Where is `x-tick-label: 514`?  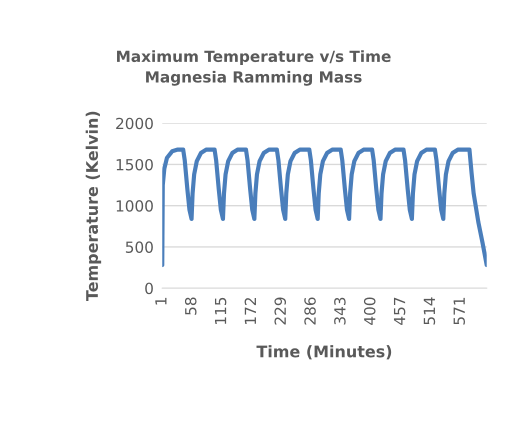 x-tick-label: 514 is located at coordinates (430, 310).